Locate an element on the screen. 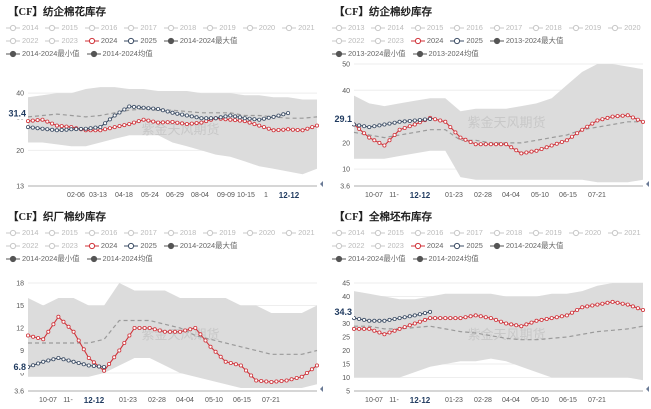 The image size is (651, 409). legend-label: 2014 is located at coordinates (30, 27).